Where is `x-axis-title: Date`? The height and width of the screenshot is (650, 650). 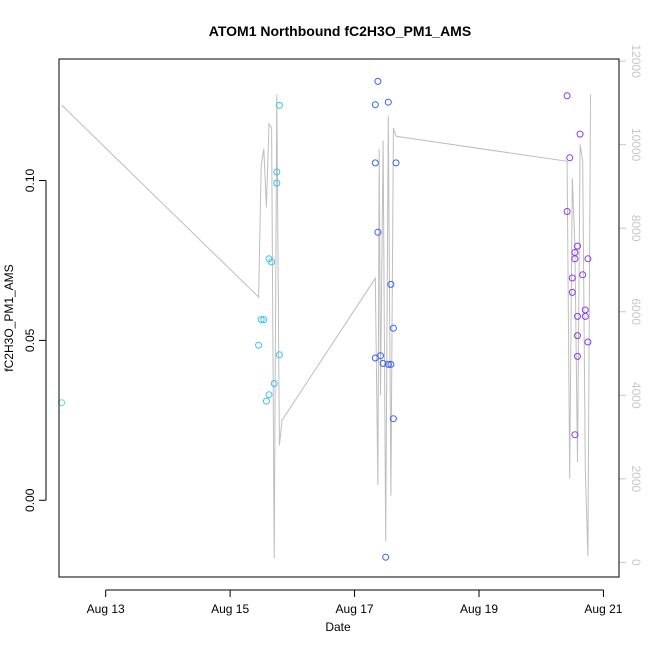
x-axis-title: Date is located at coordinates (338, 627).